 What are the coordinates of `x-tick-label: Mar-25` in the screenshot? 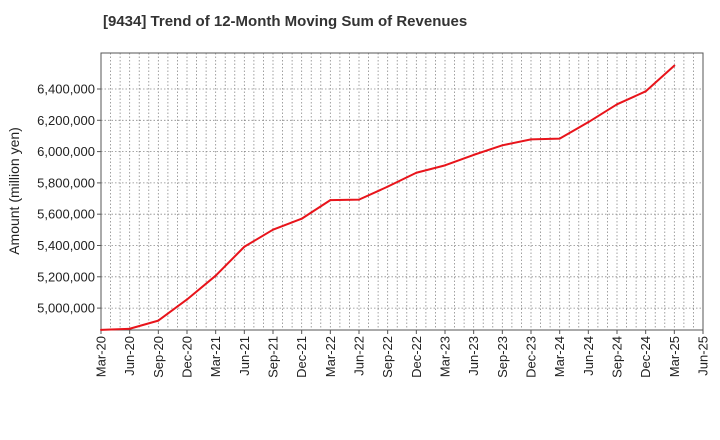 It's located at (674, 356).